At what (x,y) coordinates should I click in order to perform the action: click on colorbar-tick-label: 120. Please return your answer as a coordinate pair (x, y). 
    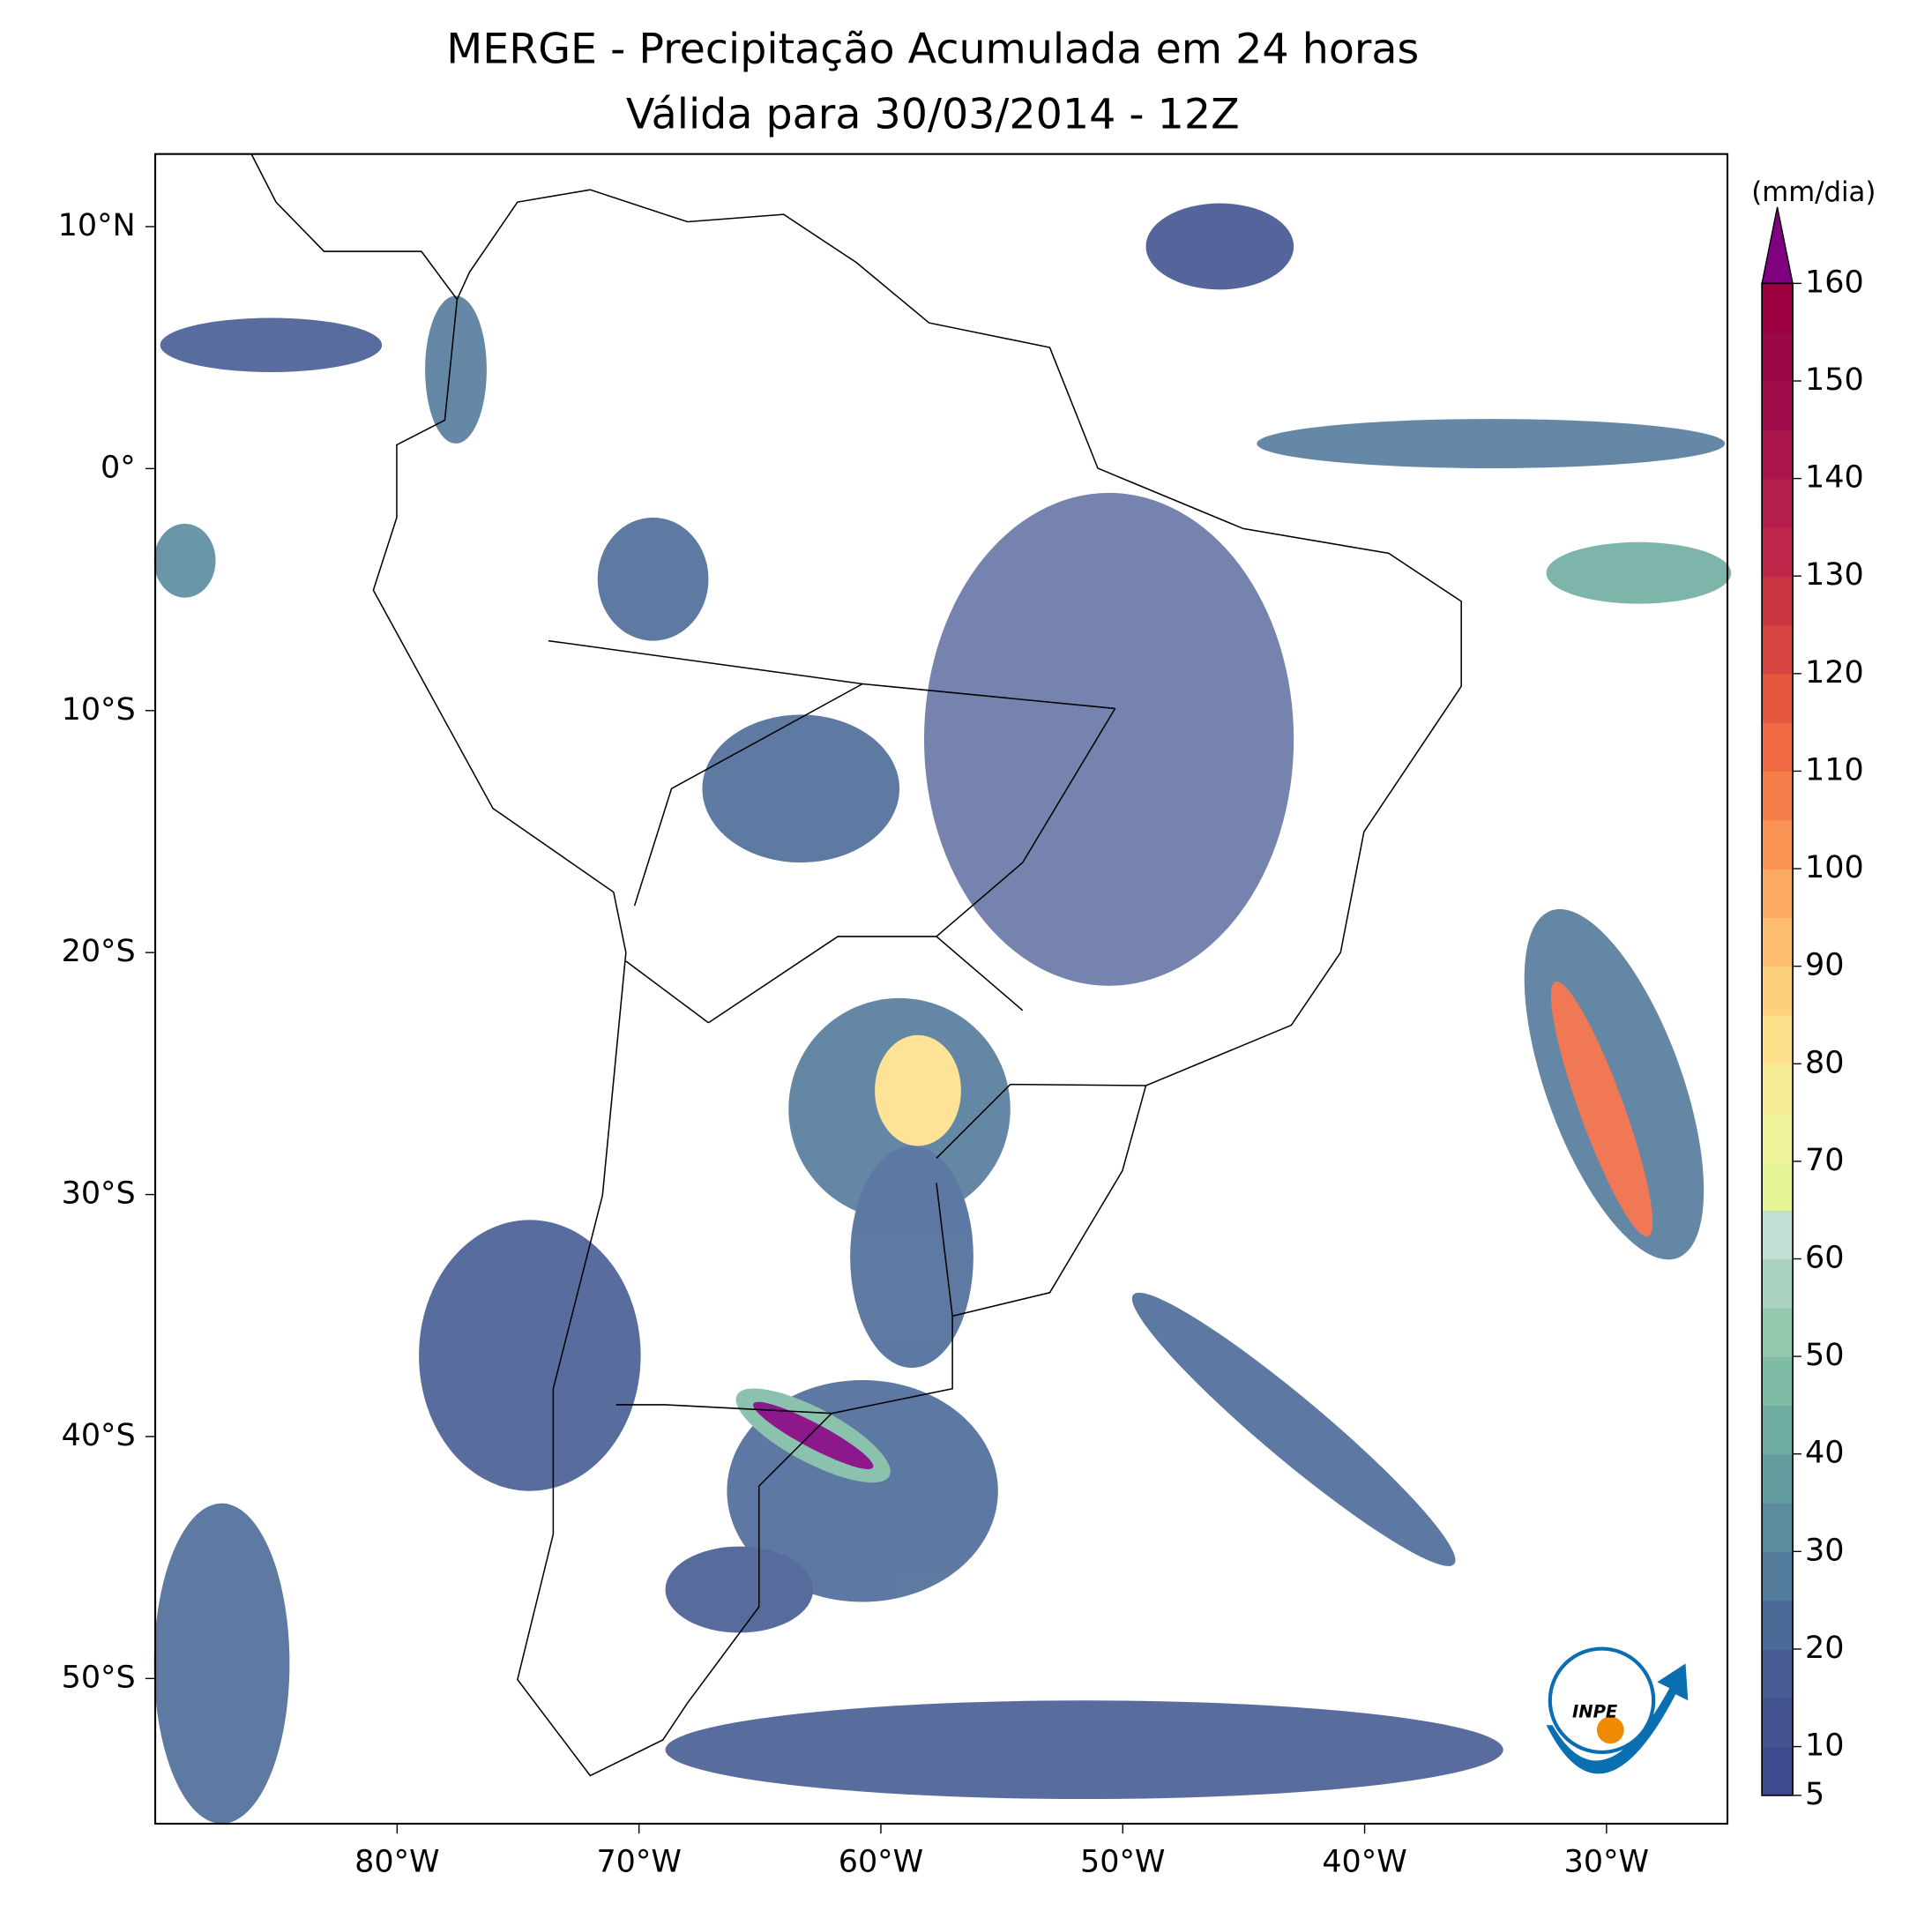
    Looking at the image, I should click on (1834, 672).